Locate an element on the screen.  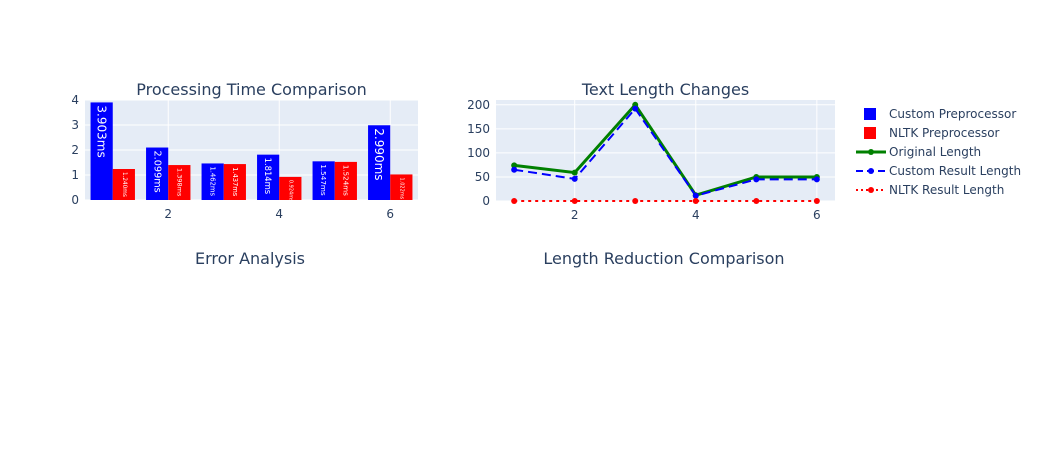
legend-label: Custom Result Length is located at coordinates (955, 171).